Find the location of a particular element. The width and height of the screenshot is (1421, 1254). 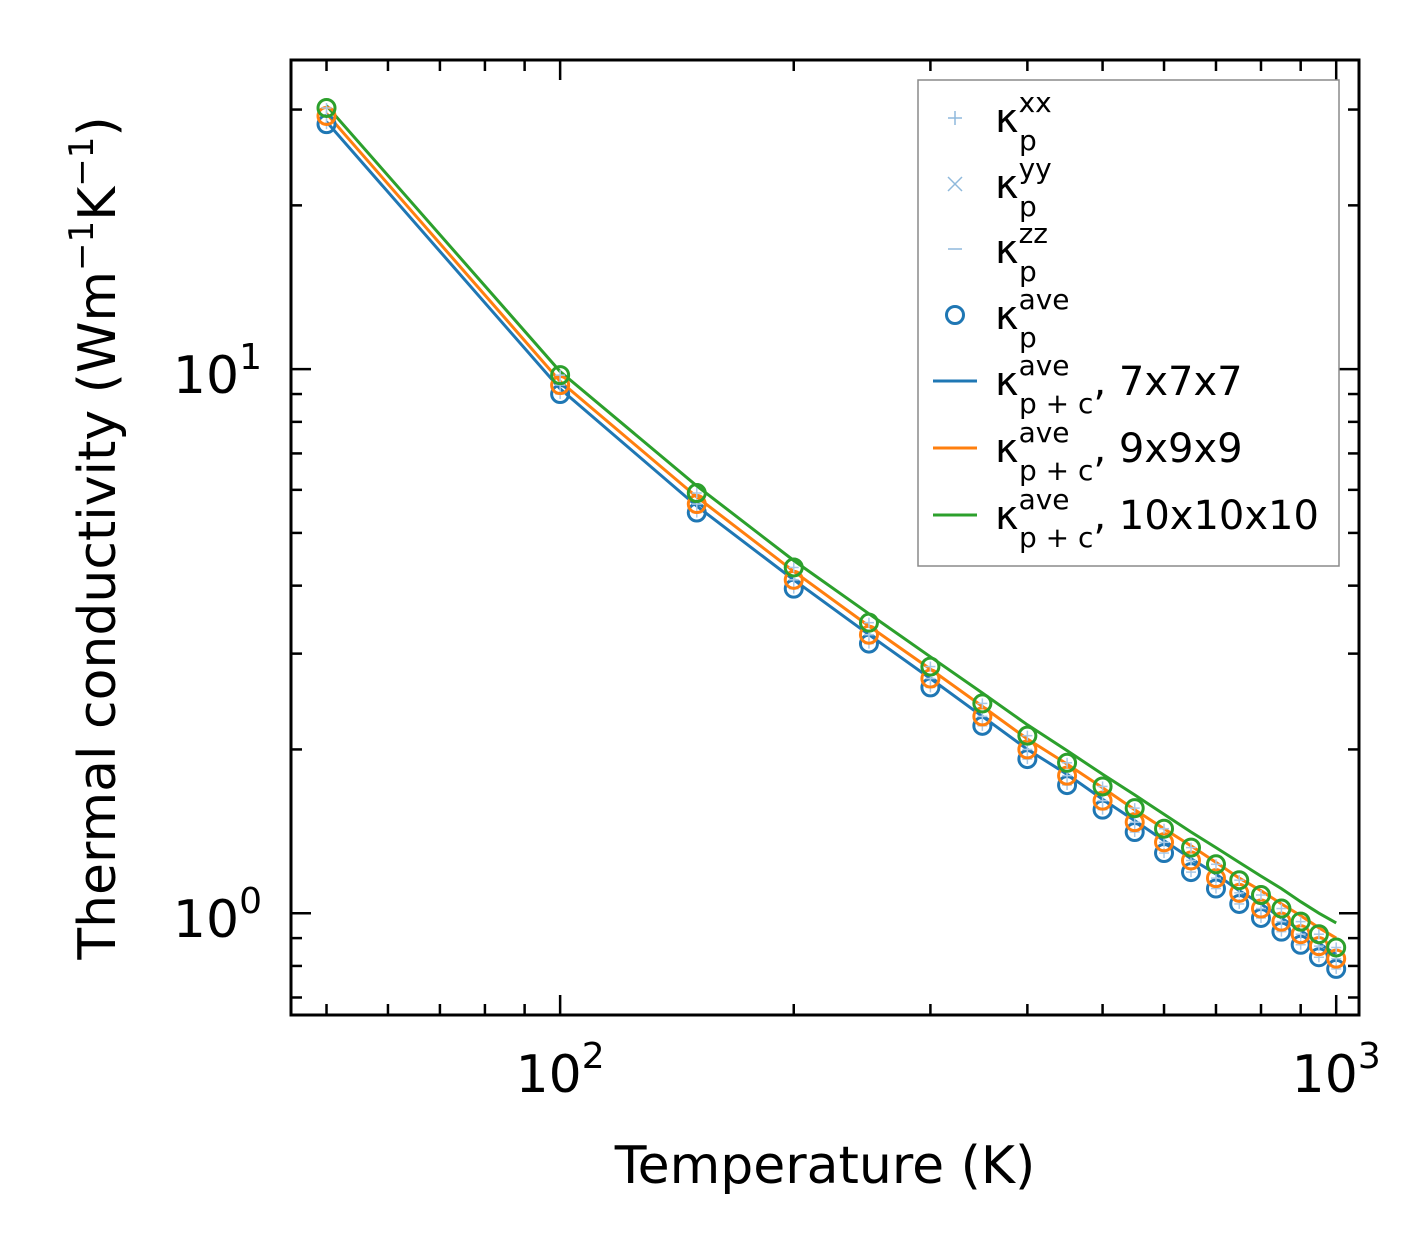

y-tick-label: 10⁰ is located at coordinates (217, 915).